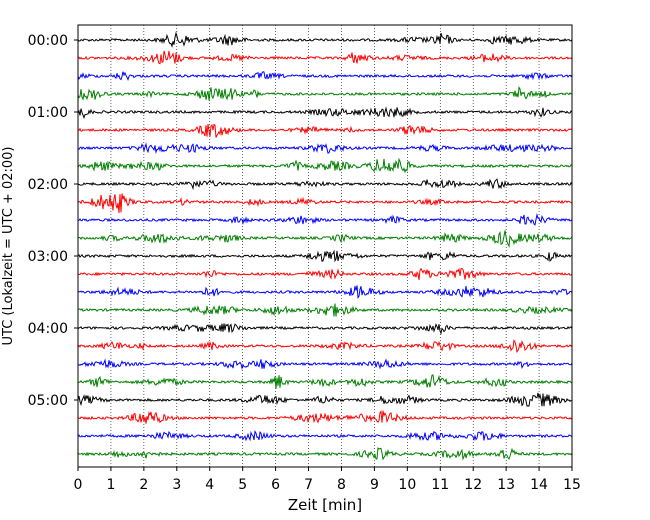 The image size is (650, 520). What do you see at coordinates (440, 485) in the screenshot?
I see `x-tick-label: 11` at bounding box center [440, 485].